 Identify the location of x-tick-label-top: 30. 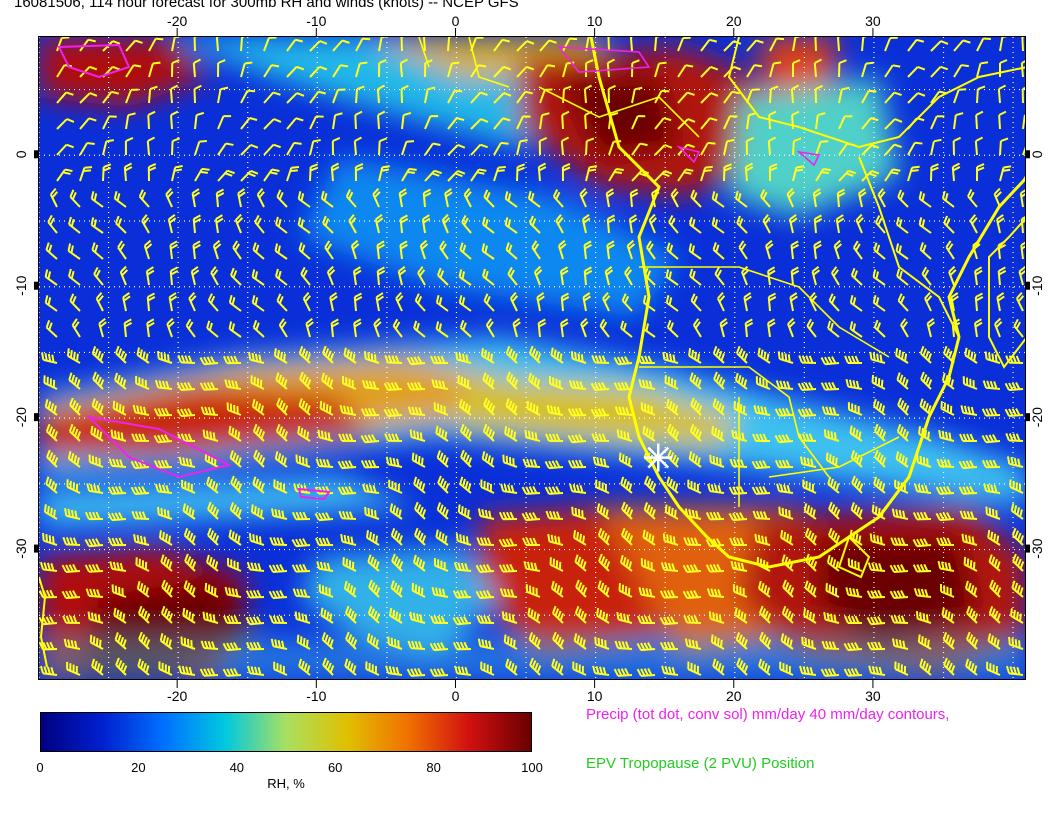
(873, 21).